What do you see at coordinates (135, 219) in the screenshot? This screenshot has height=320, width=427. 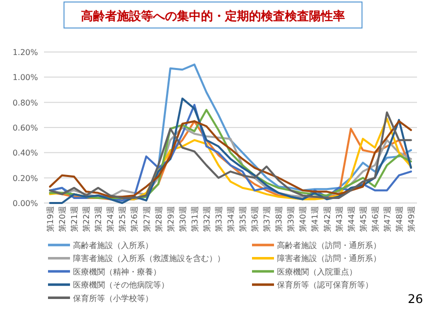 I see `x-tick-label: 第26週` at bounding box center [135, 219].